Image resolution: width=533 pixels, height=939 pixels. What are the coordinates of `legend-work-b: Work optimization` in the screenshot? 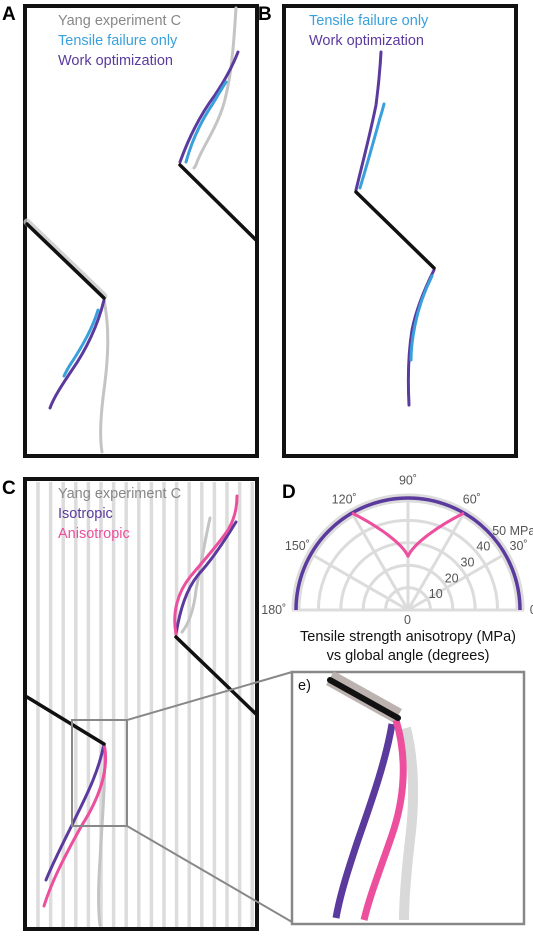 It's located at (366, 41).